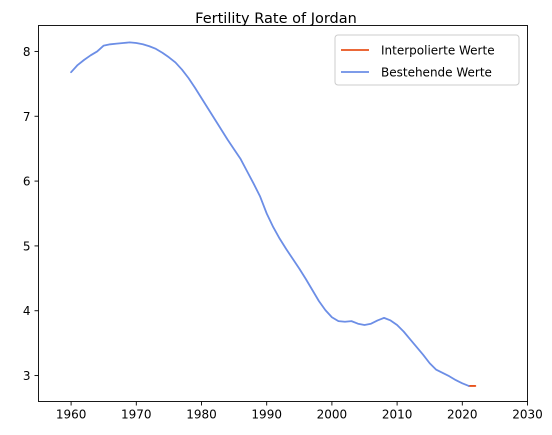 This screenshot has width=552, height=435. I want to click on legend: Interpolierte Werte Bestehende Werte, so click(427, 60).